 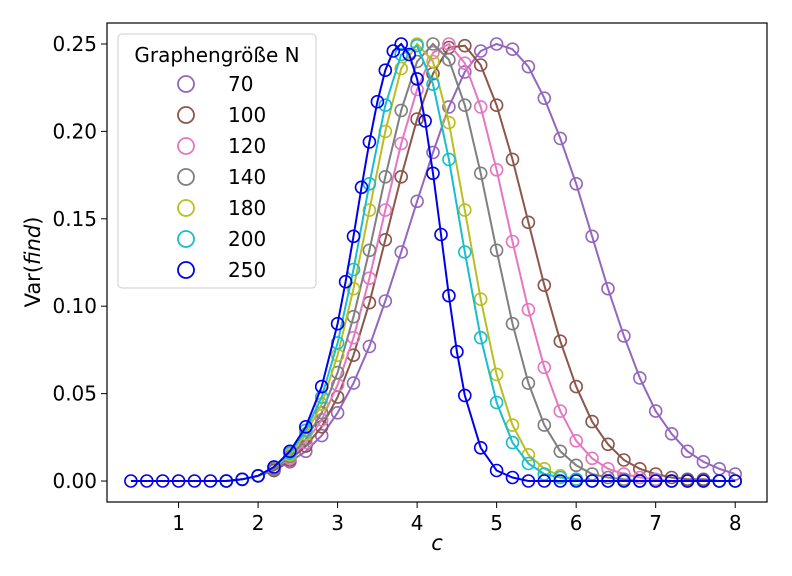 What do you see at coordinates (33, 286) in the screenshot?
I see `y-axis-label-prefix: Var(` at bounding box center [33, 286].